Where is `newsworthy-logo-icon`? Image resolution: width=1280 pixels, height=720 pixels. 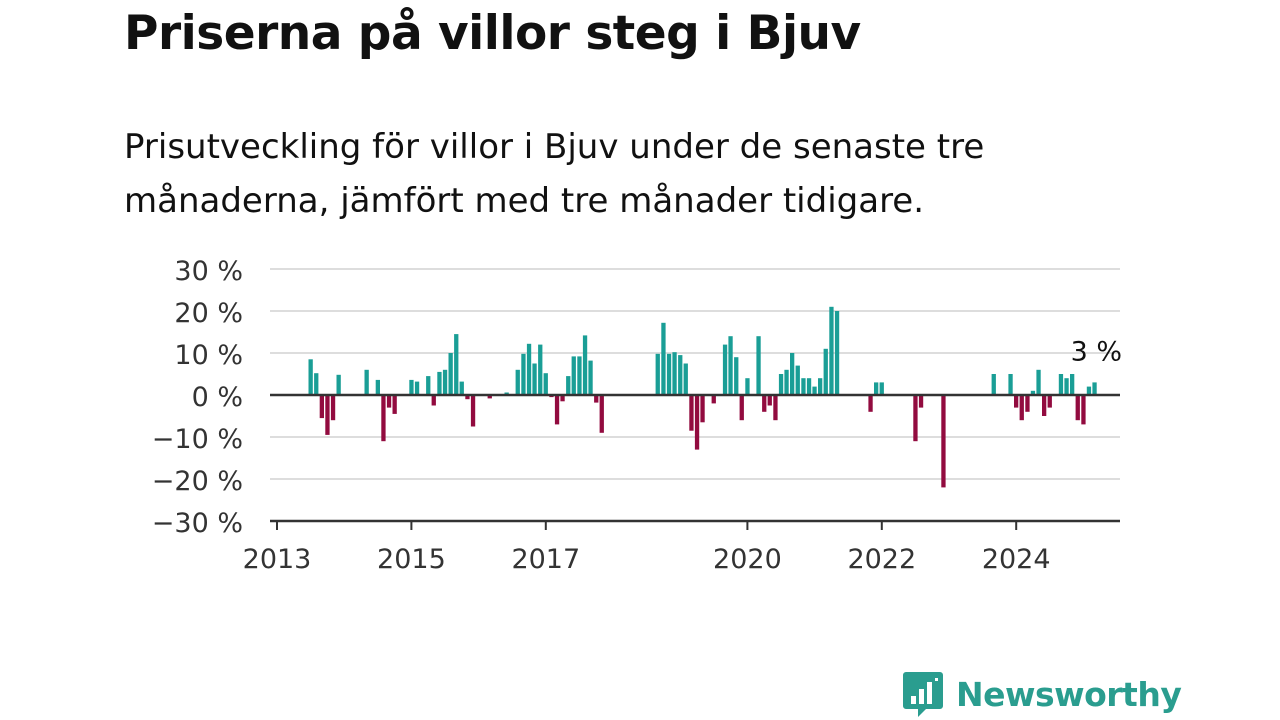
newsworthy-logo-icon is located at coordinates (923, 694).